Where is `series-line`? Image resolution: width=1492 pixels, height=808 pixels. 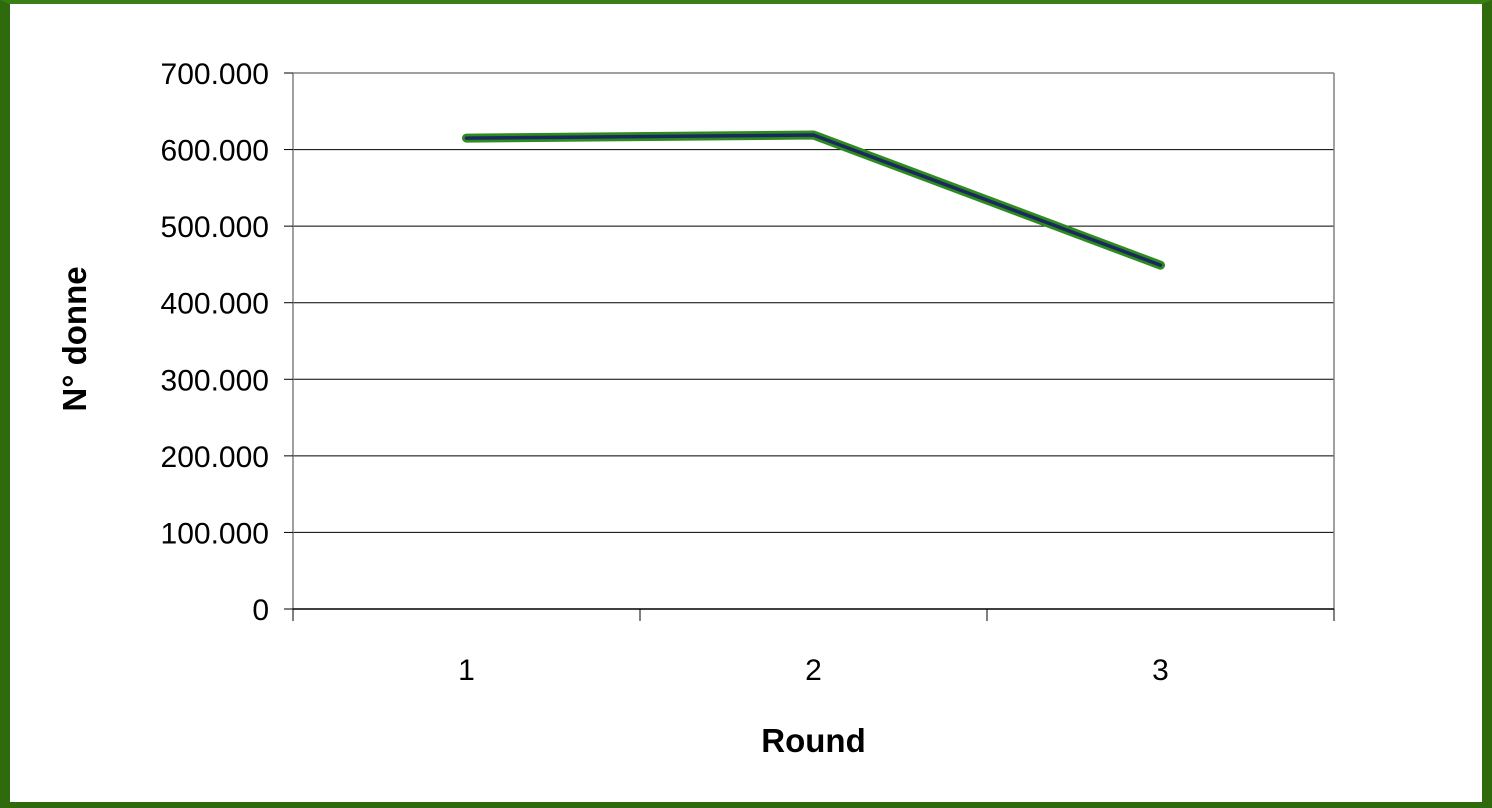
series-line is located at coordinates (813, 200).